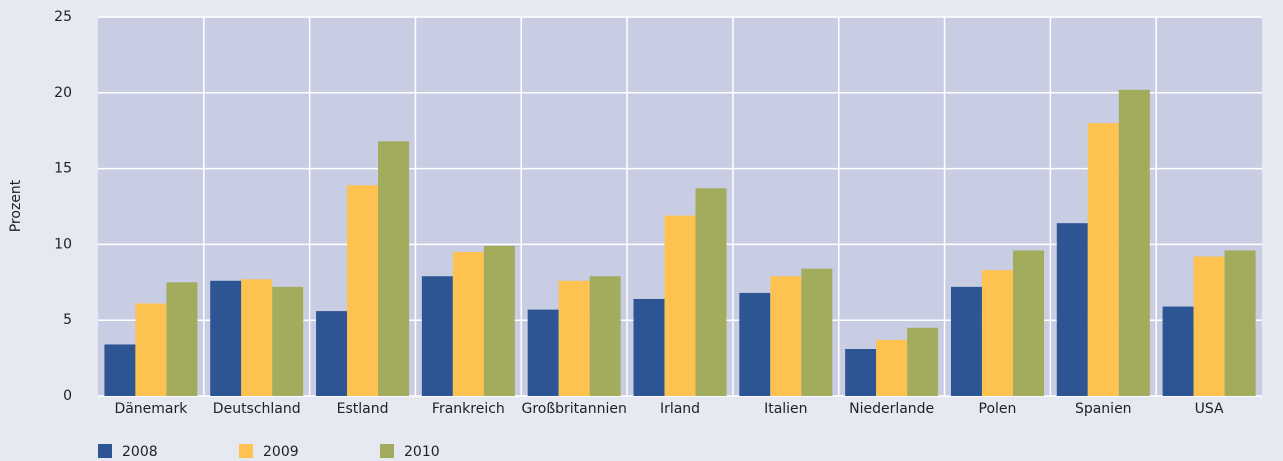 The width and height of the screenshot is (1283, 461). I want to click on y-tick-label: 20, so click(63, 93).